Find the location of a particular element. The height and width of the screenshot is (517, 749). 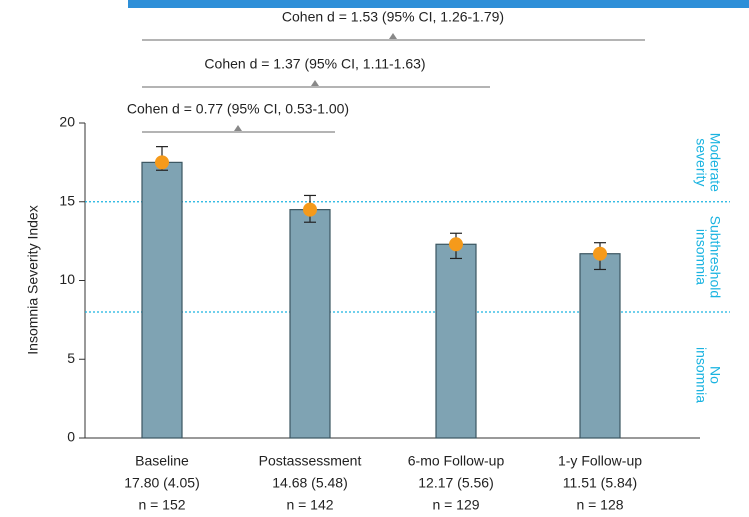

effect-size-label: Cohen d = 1.53 (95% CI, 1.26-1.79) is located at coordinates (393, 17).